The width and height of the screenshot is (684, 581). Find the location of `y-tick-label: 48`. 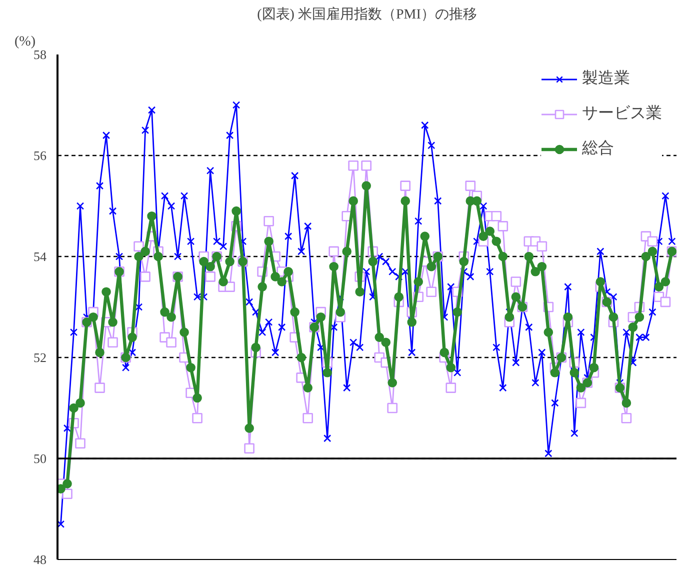

y-tick-label: 48 is located at coordinates (40, 559).